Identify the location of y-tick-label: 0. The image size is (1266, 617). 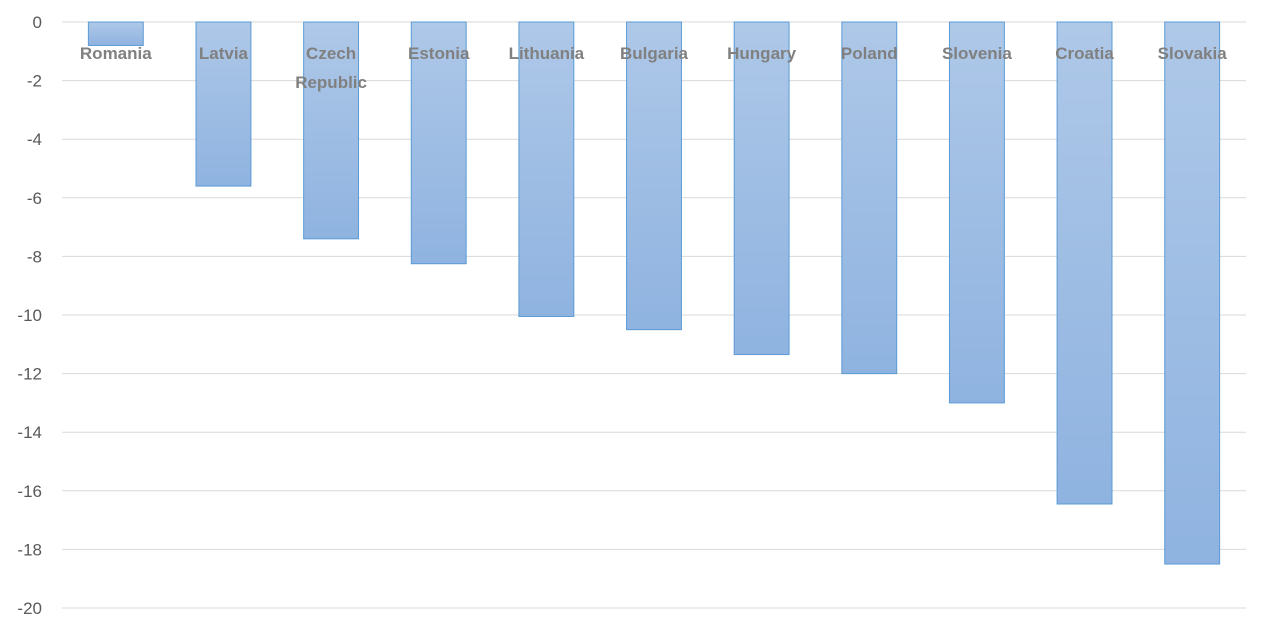
(37, 22).